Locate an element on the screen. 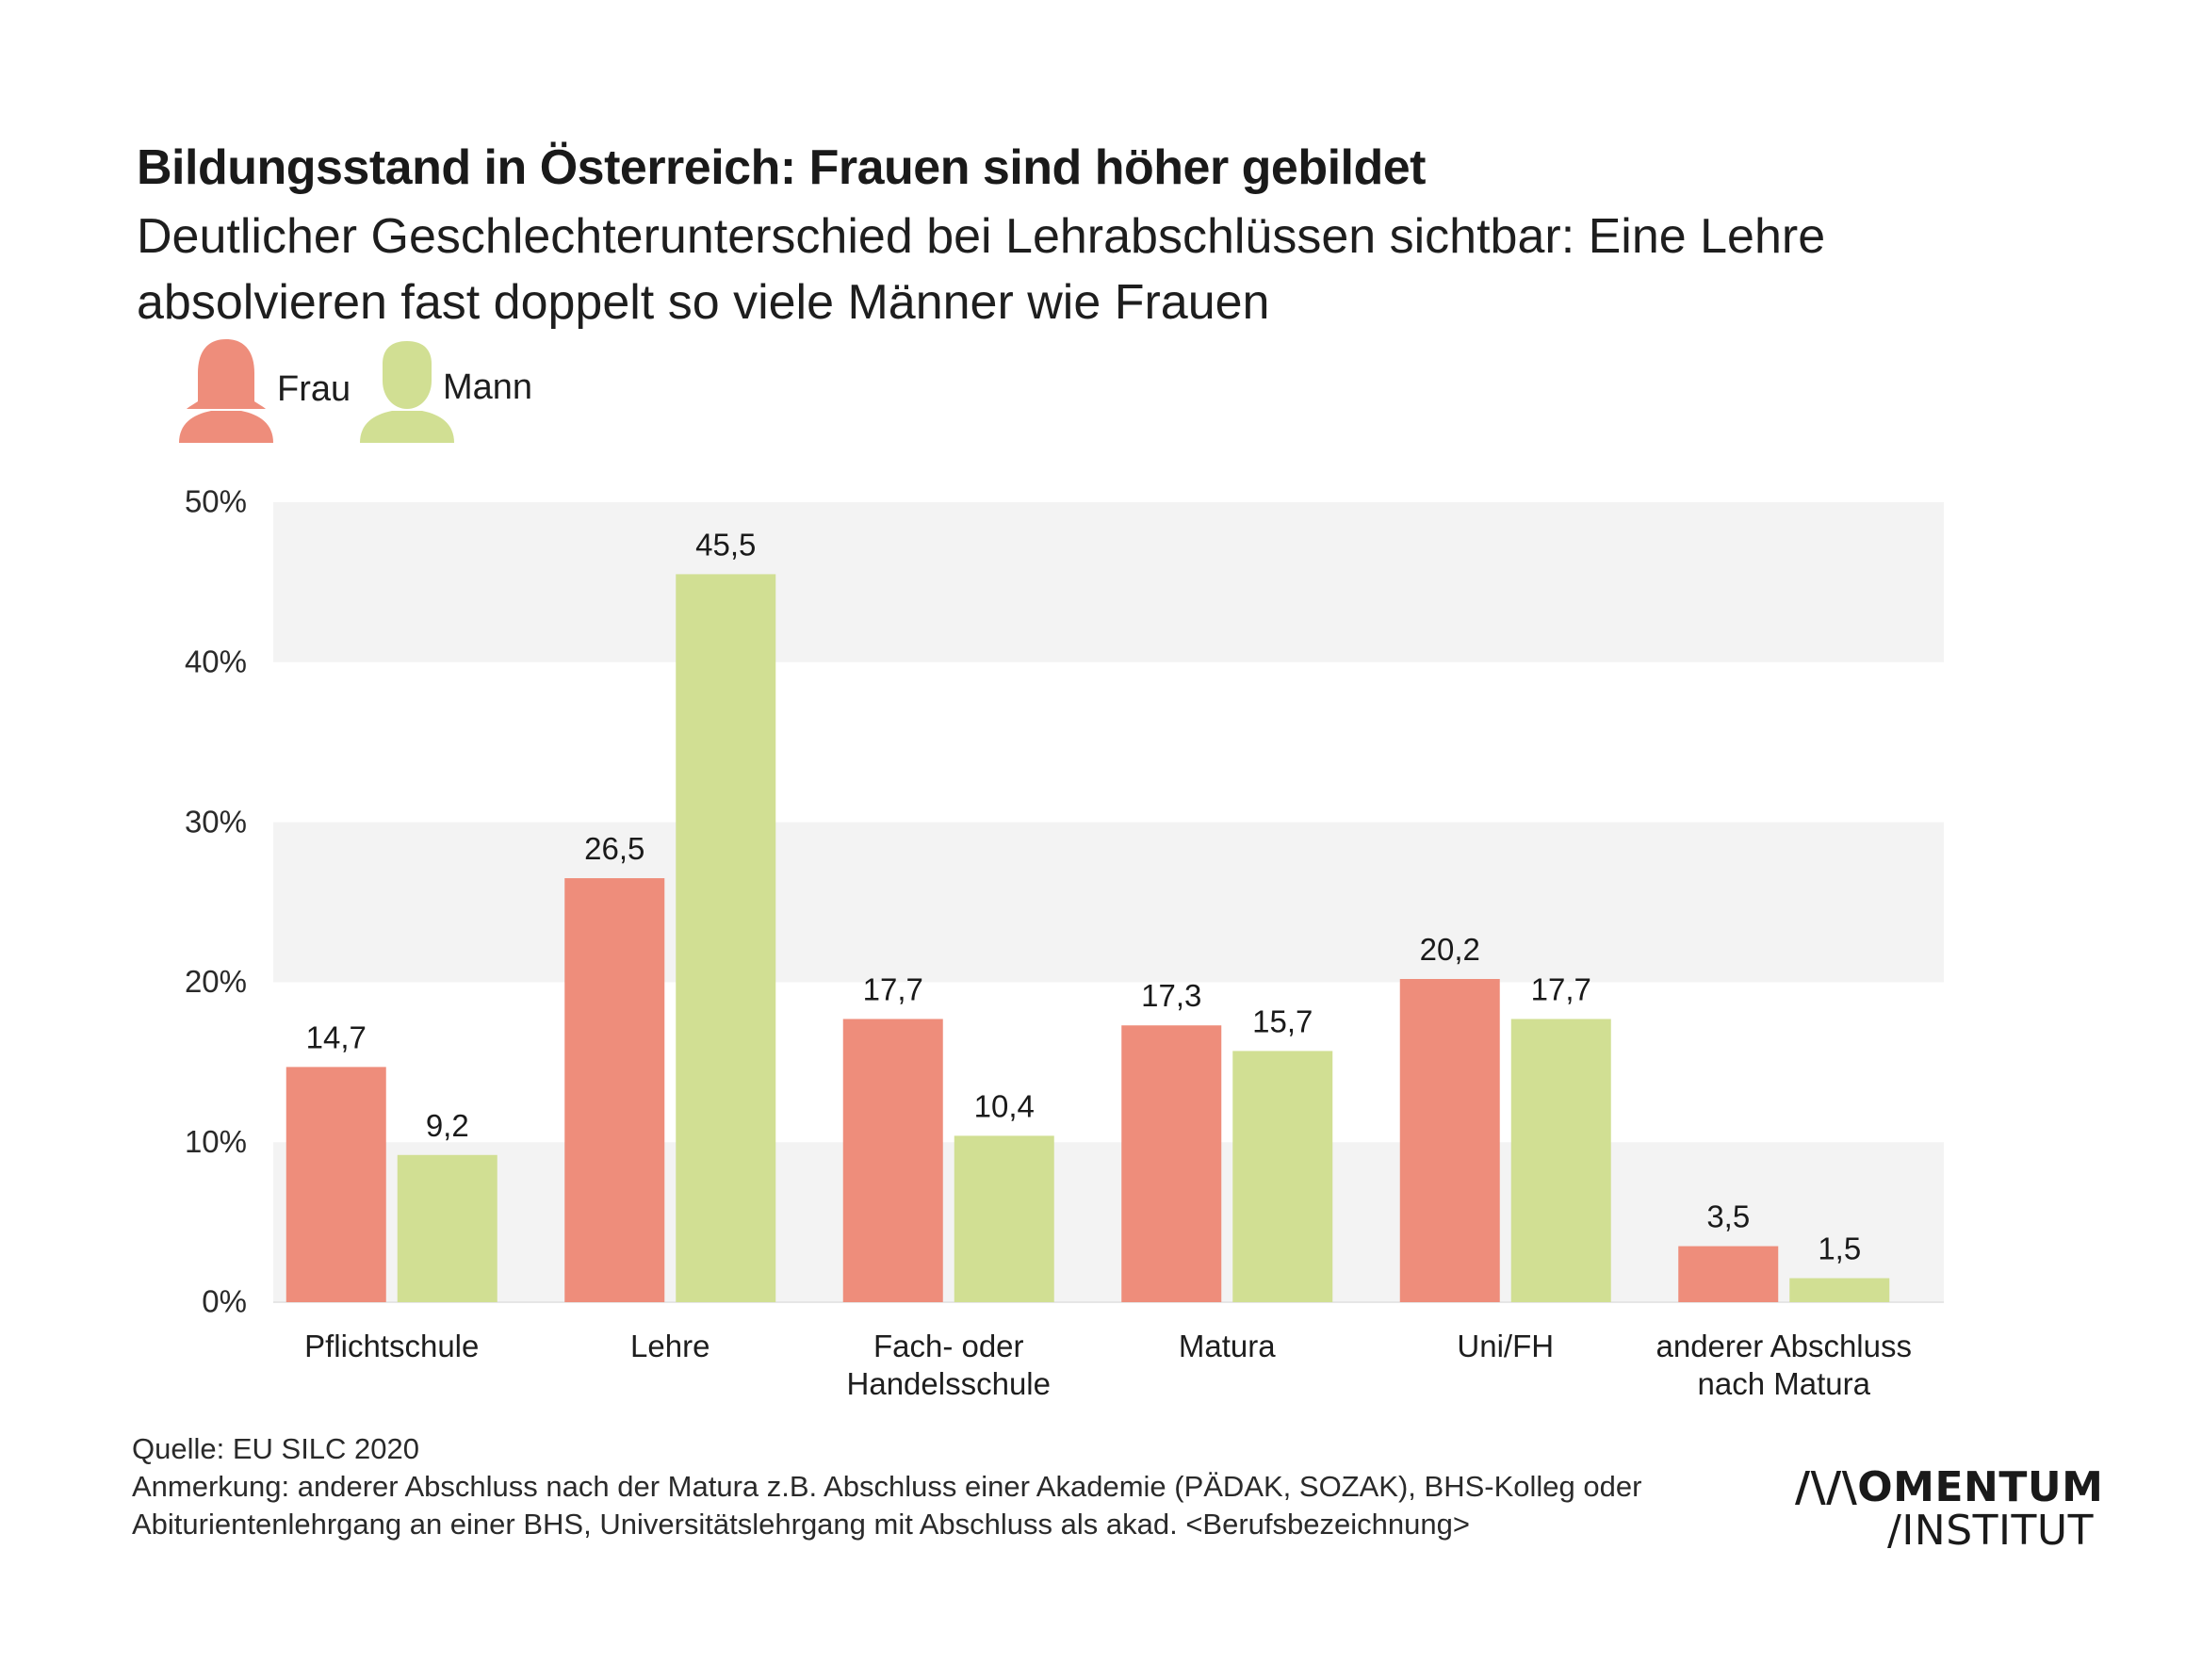 The height and width of the screenshot is (1680, 2202). momentum-logo: /\/\OMENTUM /INSTITUT is located at coordinates (1949, 1509).